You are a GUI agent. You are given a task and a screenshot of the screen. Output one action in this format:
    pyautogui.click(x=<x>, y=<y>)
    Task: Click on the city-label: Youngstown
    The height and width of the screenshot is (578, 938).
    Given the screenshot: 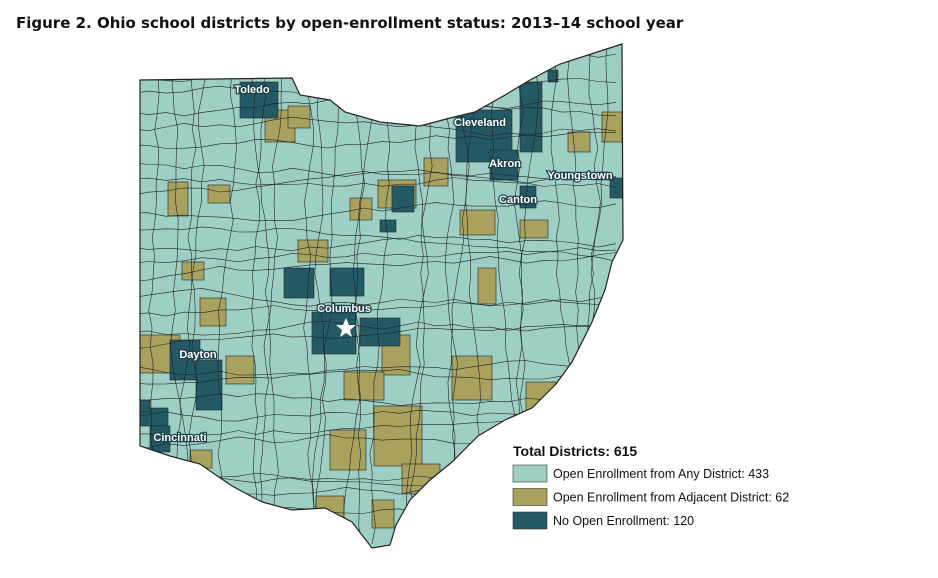 What is the action you would take?
    pyautogui.click(x=579, y=176)
    